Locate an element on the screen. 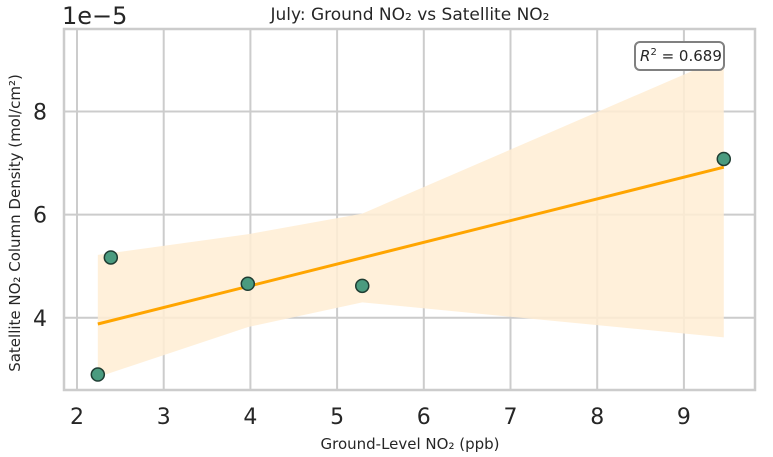 The image size is (773, 457). x-tick-label: 3 is located at coordinates (164, 417).